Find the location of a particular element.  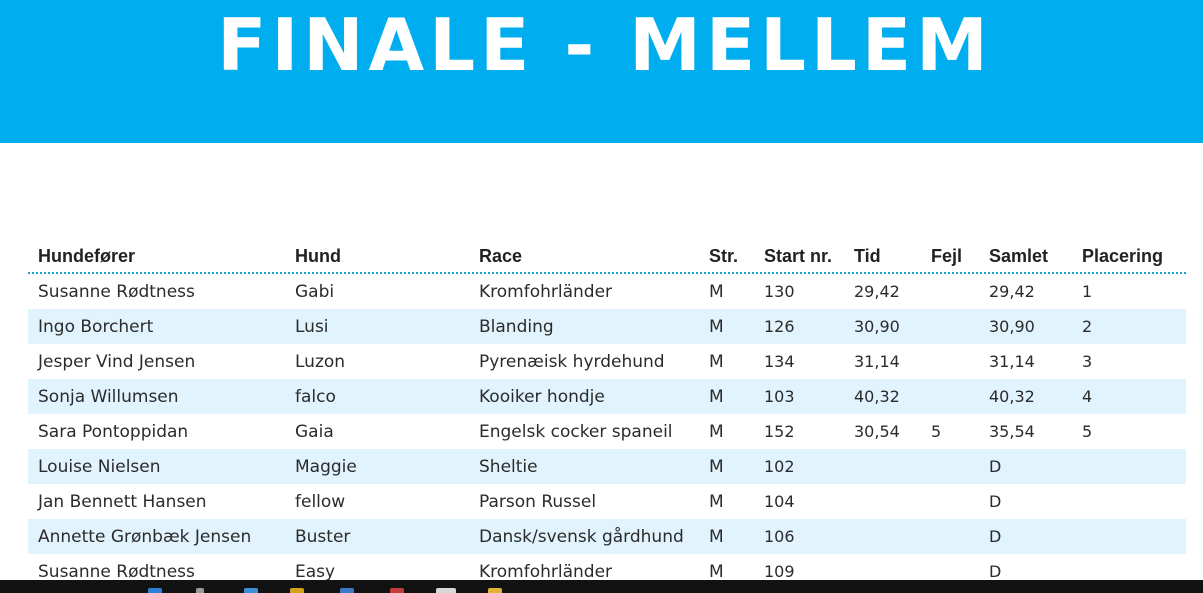

header-handler: Hundefører is located at coordinates (87, 255).